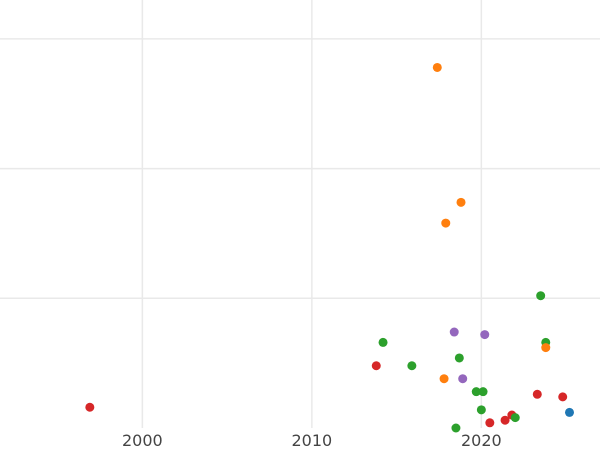  I want to click on x-tick-label-2000: 2000, so click(142, 440).